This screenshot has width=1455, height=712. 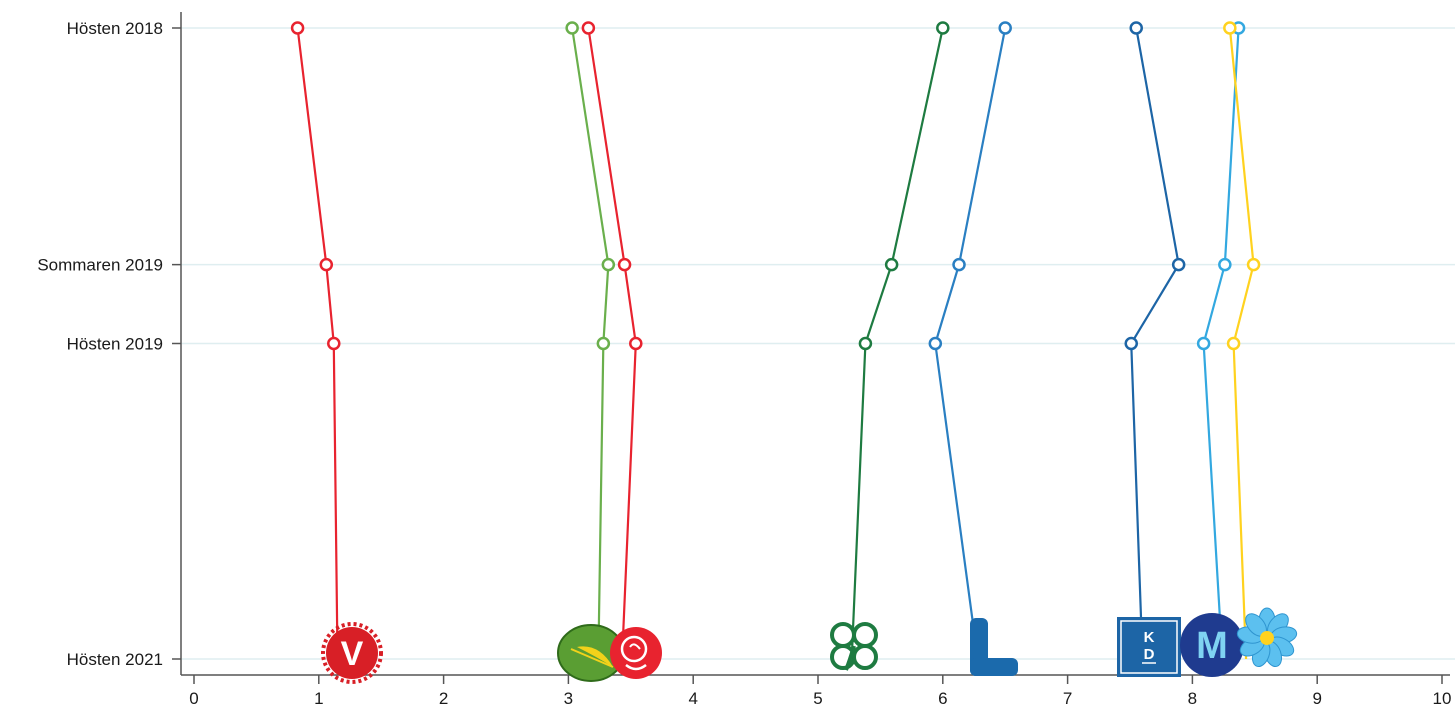 What do you see at coordinates (817, 698) in the screenshot?
I see `x-tick-label: 5` at bounding box center [817, 698].